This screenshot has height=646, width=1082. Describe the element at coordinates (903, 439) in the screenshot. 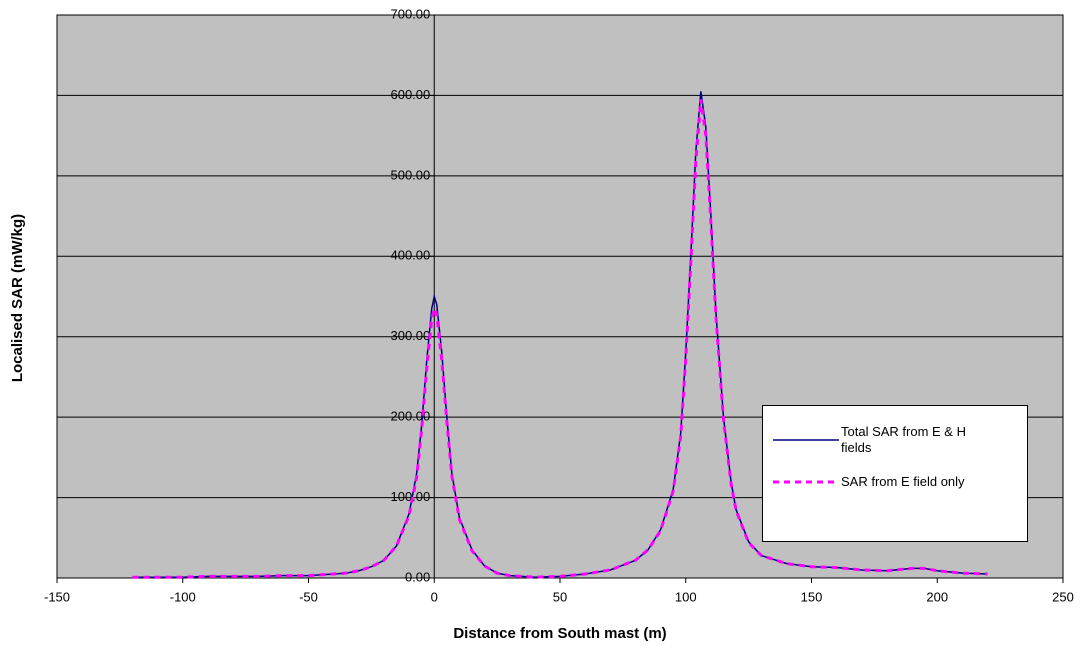

I see `legend-label: Total SAR from E & H fields` at that location.